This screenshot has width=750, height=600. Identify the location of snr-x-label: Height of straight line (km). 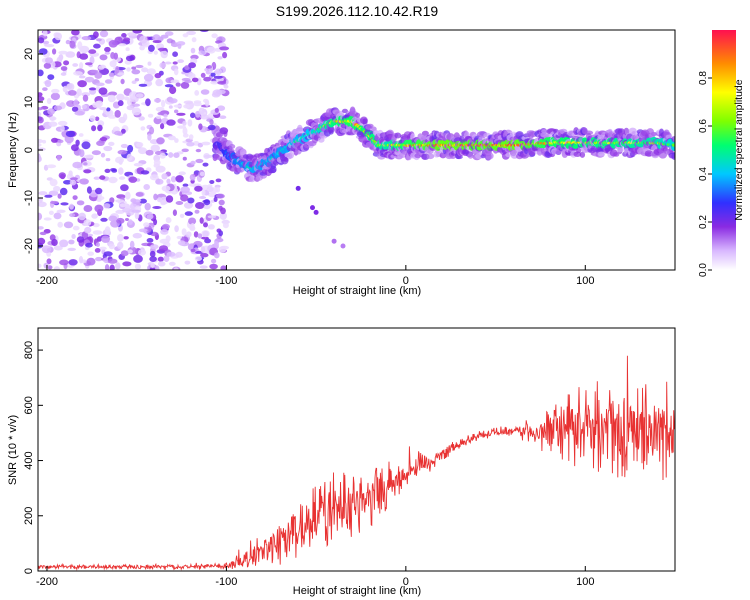
(357, 591).